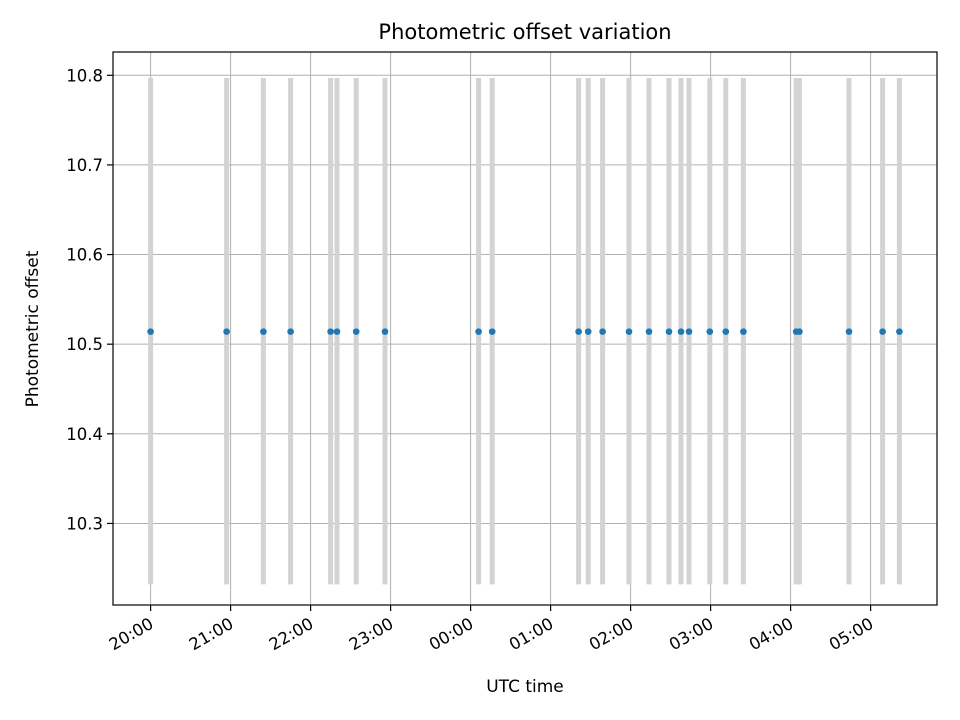 The image size is (960, 720). Describe the element at coordinates (524, 32) in the screenshot. I see `chart-title: Photometric offset variation` at that location.